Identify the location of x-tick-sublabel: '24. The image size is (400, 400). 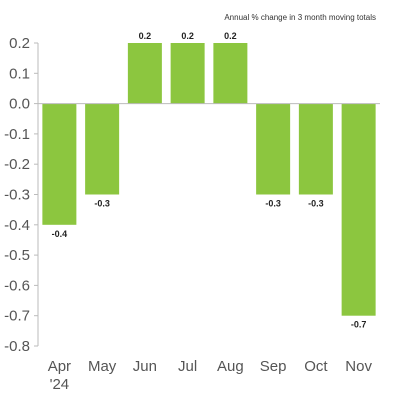
(60, 384).